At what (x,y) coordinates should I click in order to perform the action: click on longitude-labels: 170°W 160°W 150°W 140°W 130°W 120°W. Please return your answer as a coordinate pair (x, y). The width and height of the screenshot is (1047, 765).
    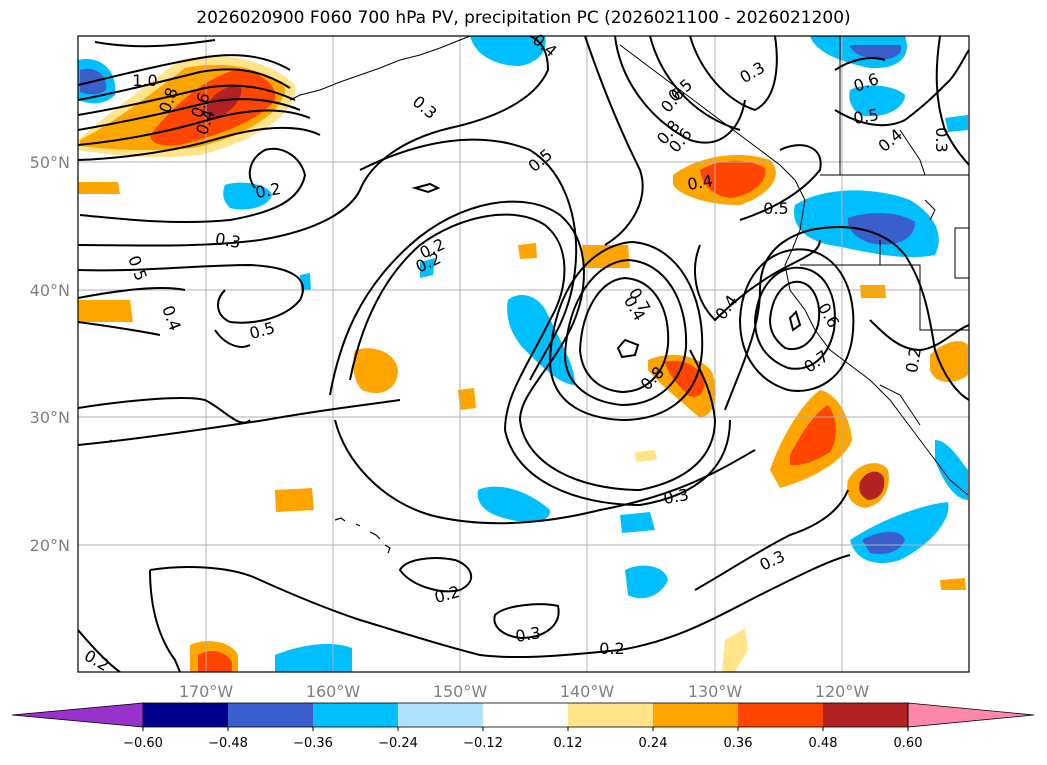
    Looking at the image, I should click on (524, 691).